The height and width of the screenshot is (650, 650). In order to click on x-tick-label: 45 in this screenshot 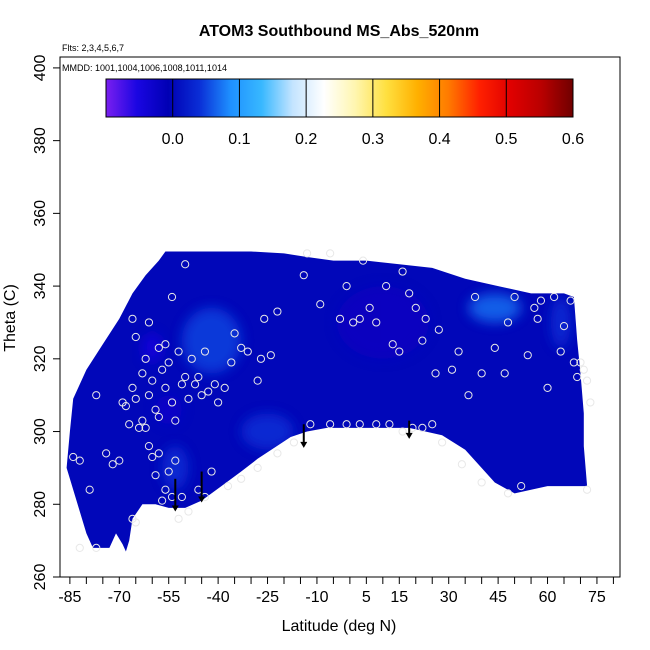, I will do `click(498, 597)`.